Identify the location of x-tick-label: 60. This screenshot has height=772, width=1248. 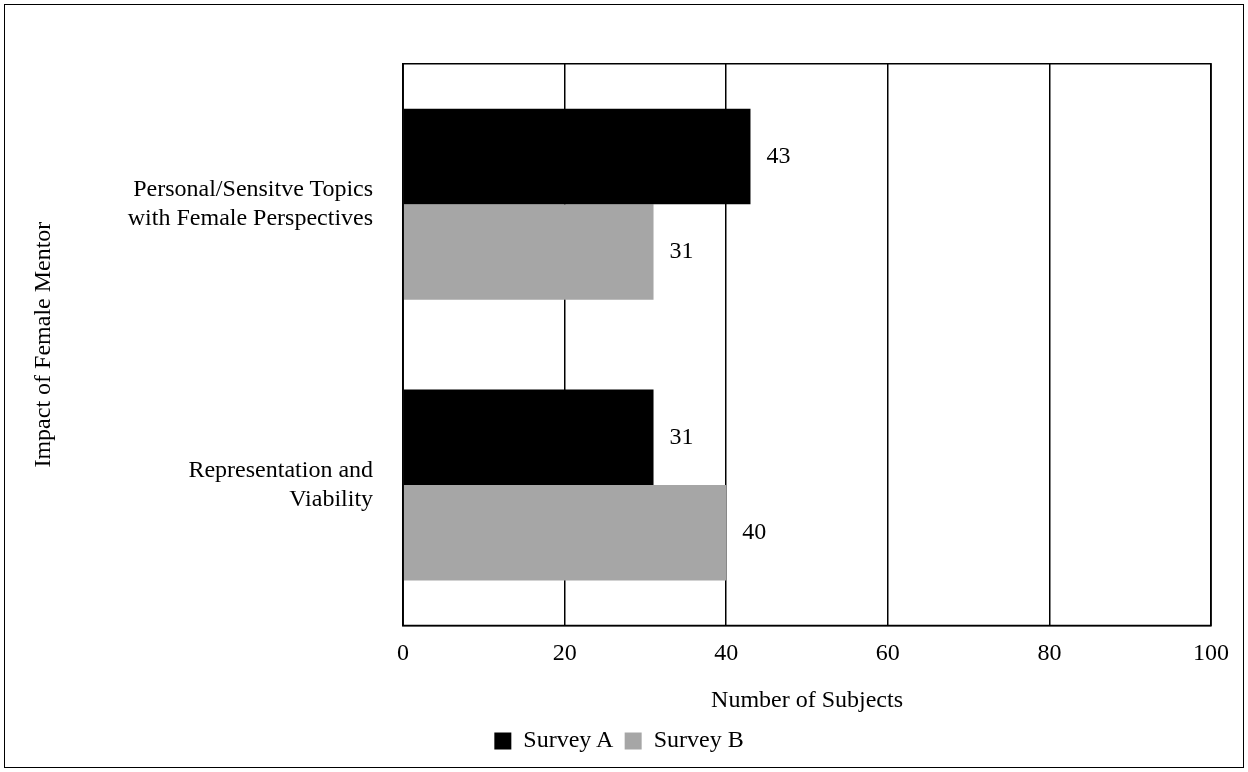
(887, 652).